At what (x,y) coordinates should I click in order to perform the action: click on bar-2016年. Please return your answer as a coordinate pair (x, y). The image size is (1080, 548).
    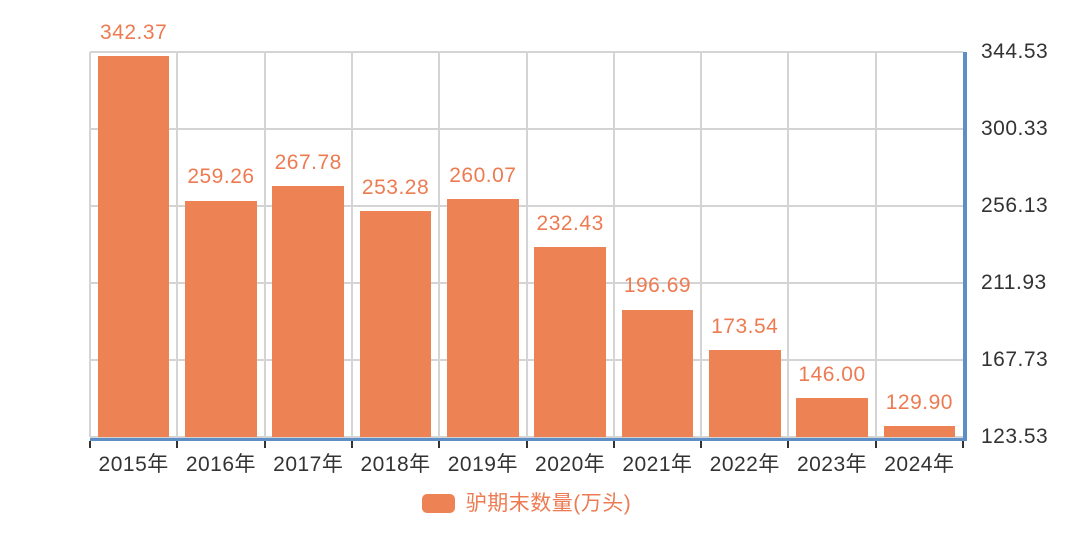
    Looking at the image, I should click on (221, 318).